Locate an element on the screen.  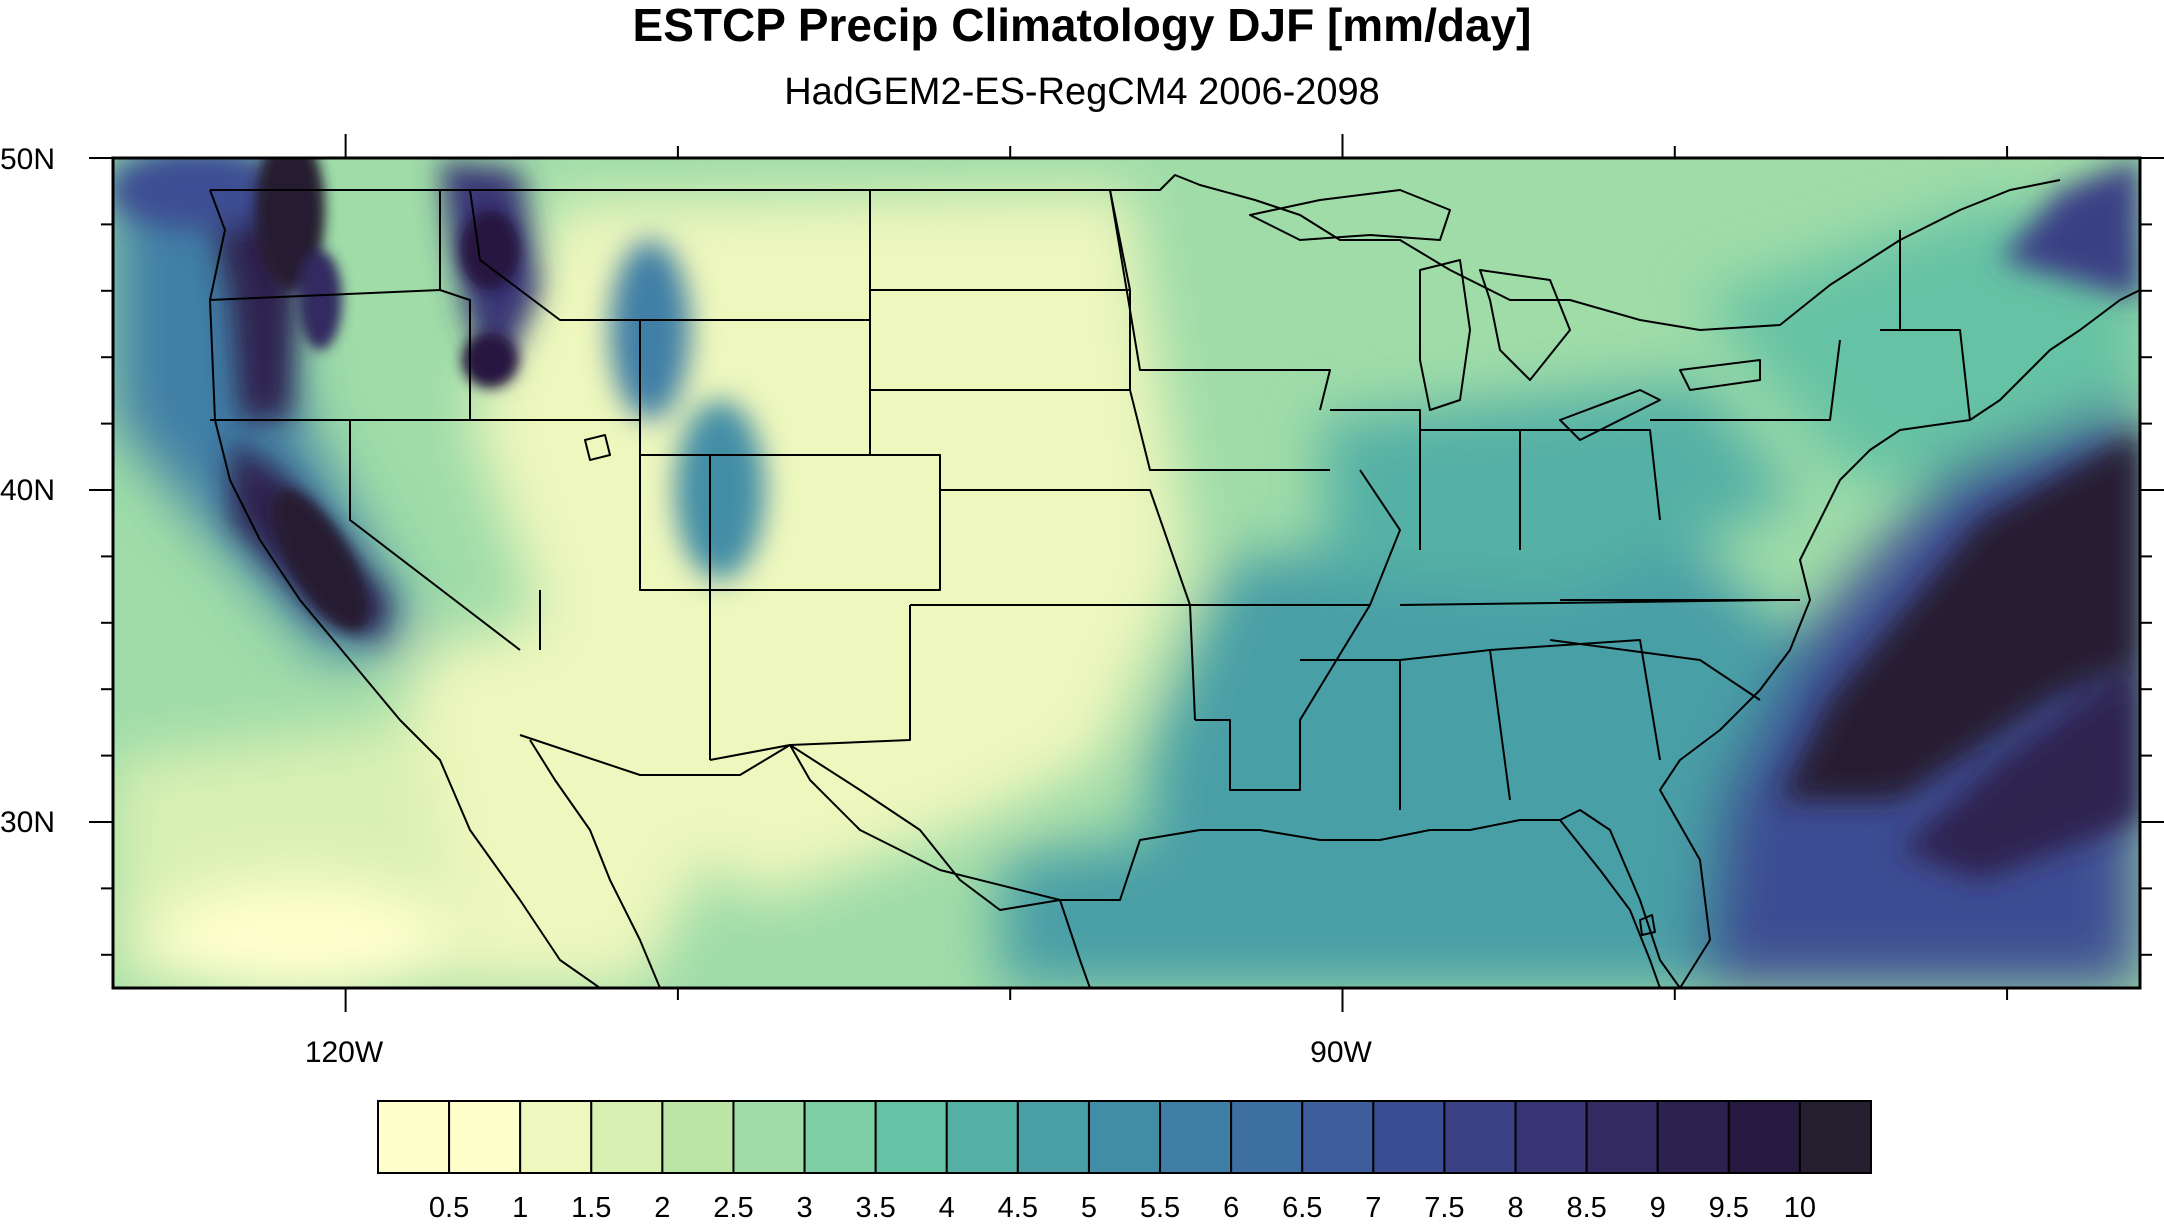
colorbar-tick-label: 9.5 is located at coordinates (1728, 1208).